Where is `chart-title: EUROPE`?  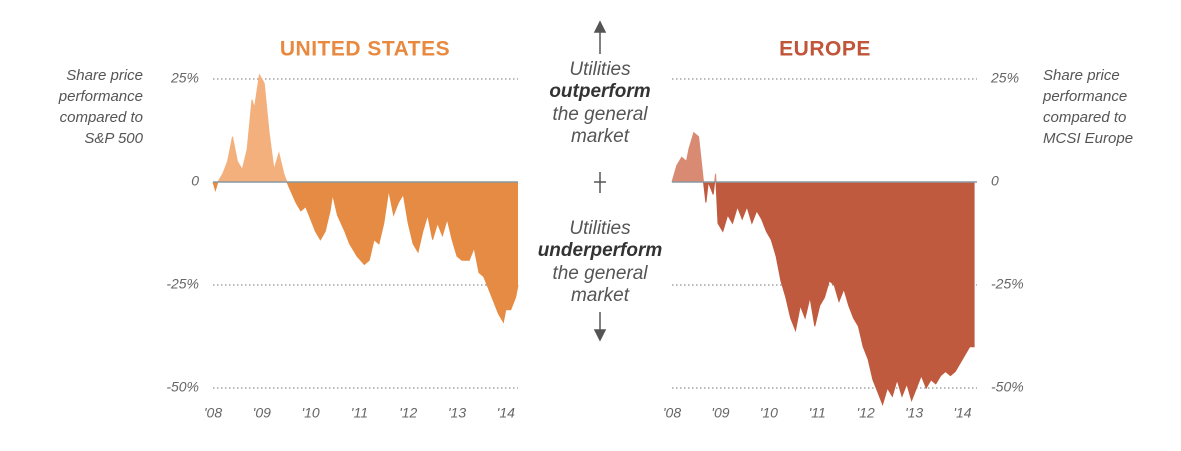
chart-title: EUROPE is located at coordinates (825, 49).